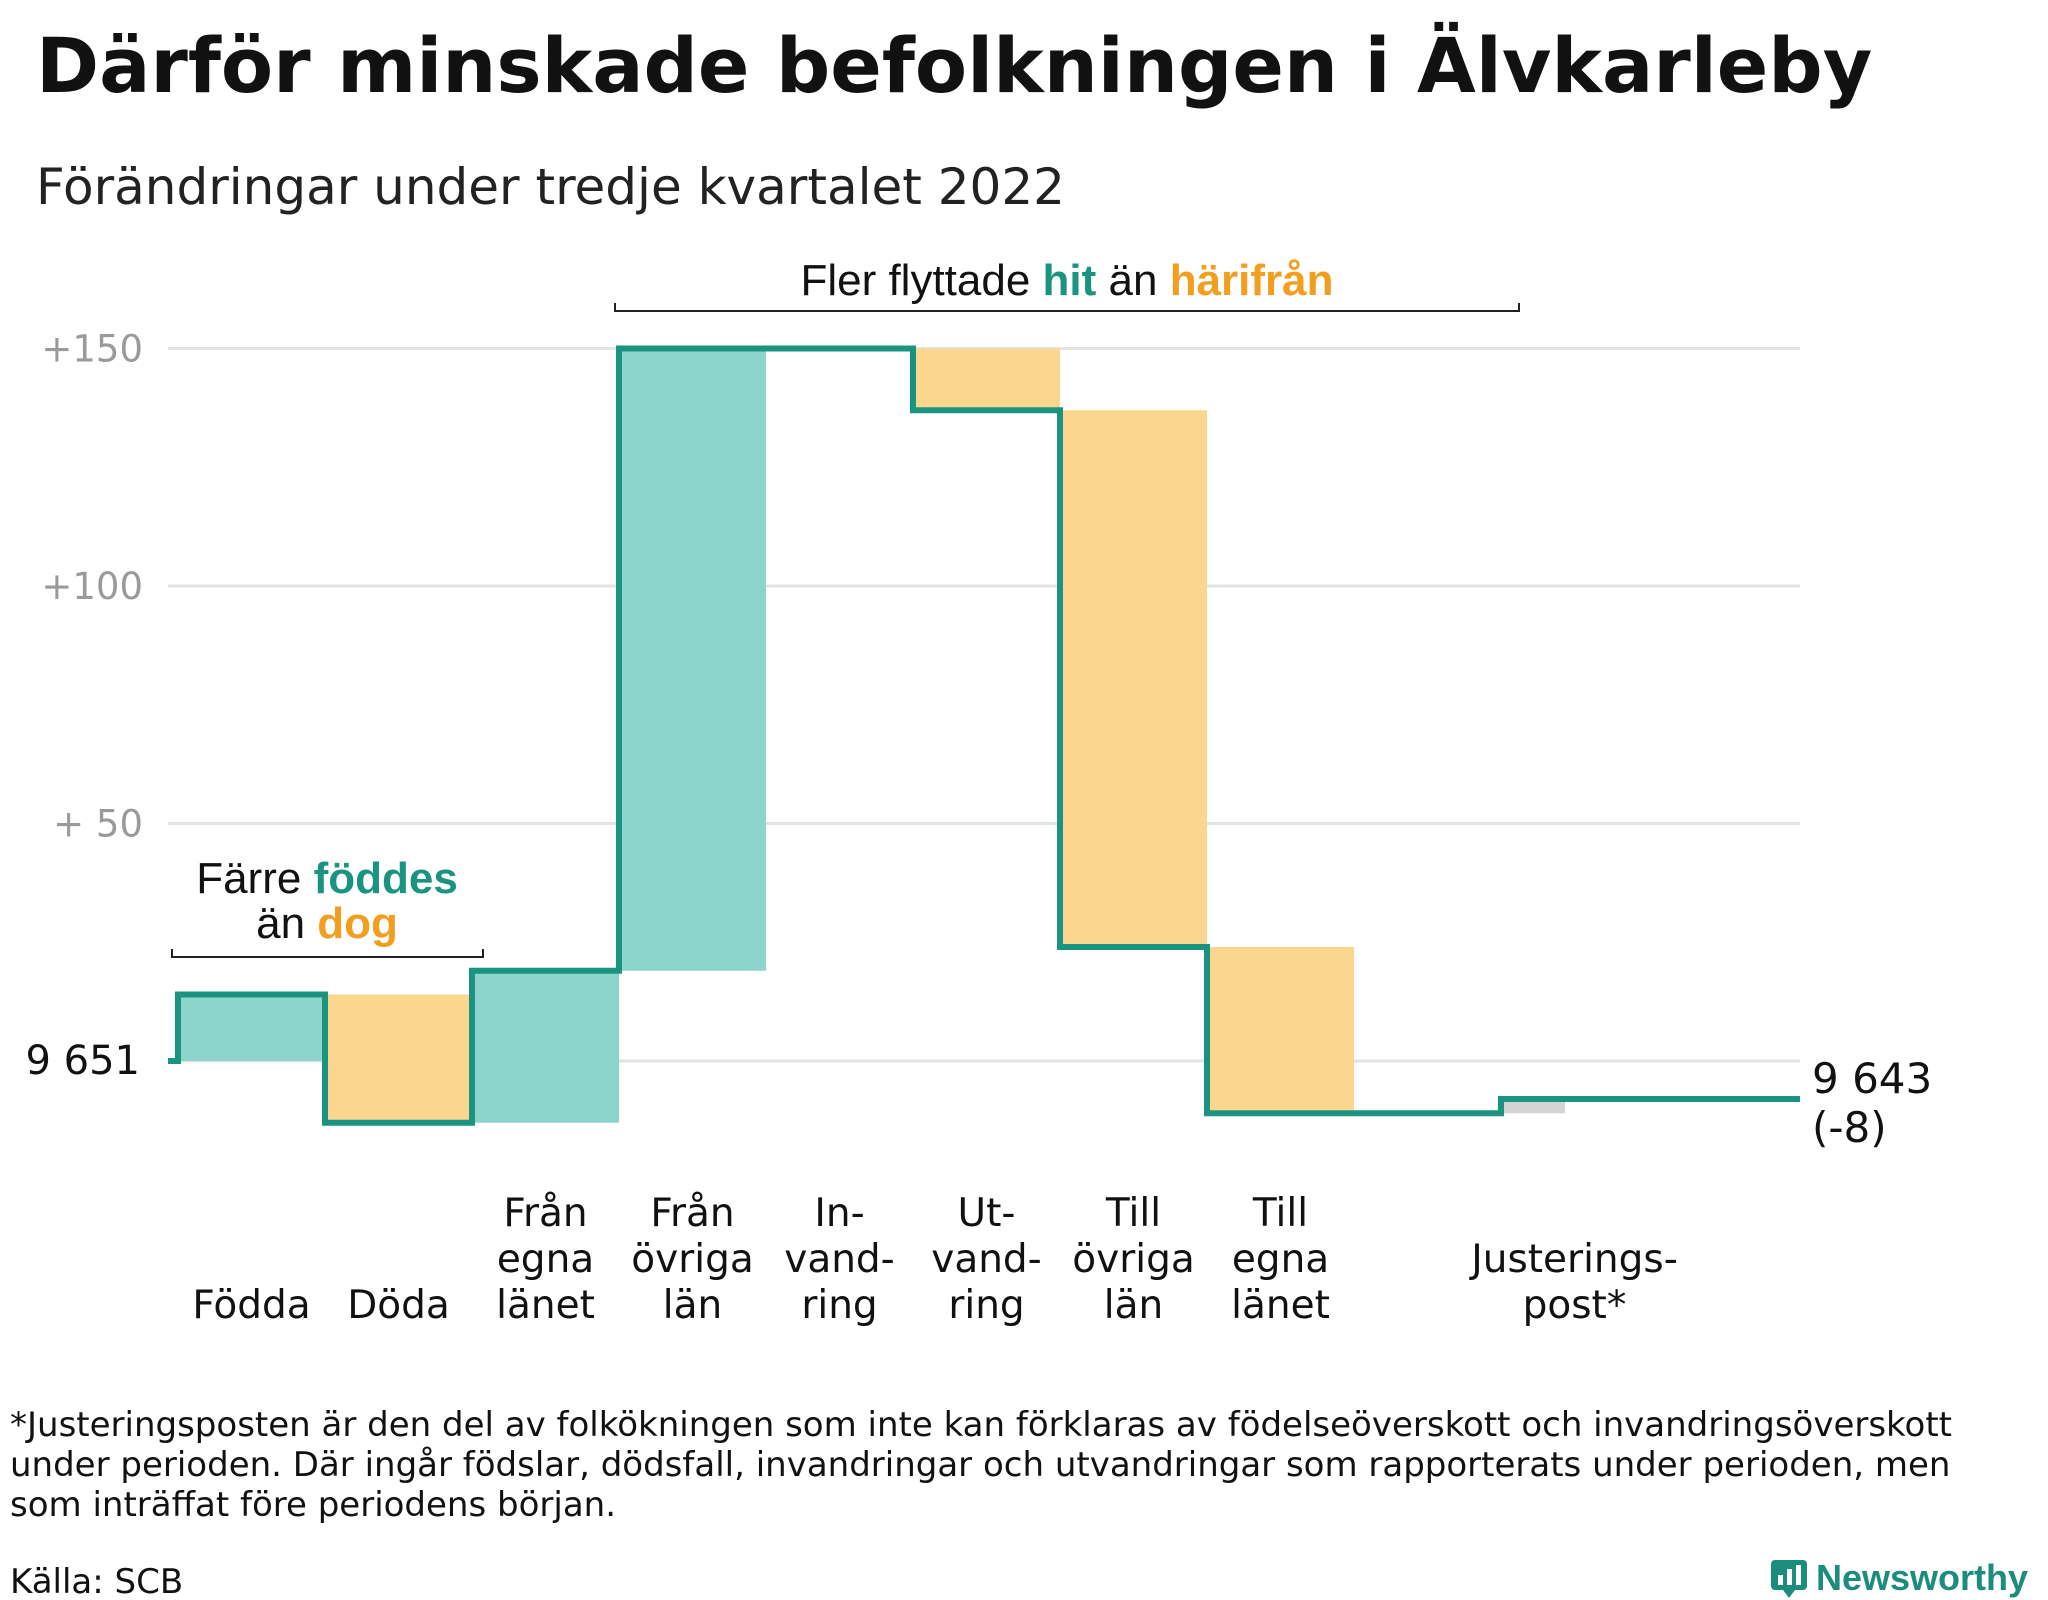  Describe the element at coordinates (921, 280) in the screenshot. I see `migration-prefix: Fler flyttade` at that location.